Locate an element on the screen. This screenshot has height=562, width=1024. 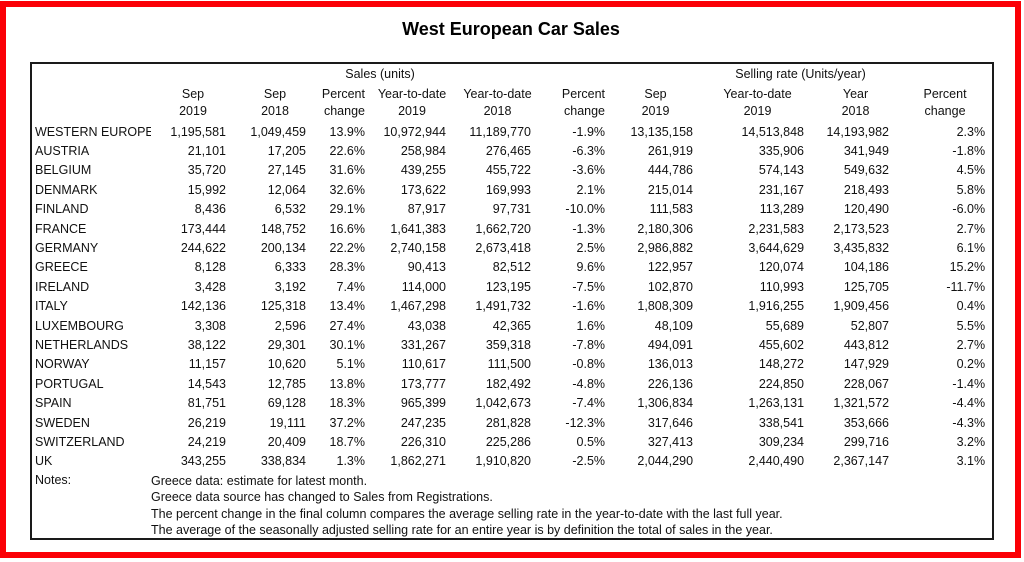
value-cell: -4.3% is located at coordinates (969, 422).